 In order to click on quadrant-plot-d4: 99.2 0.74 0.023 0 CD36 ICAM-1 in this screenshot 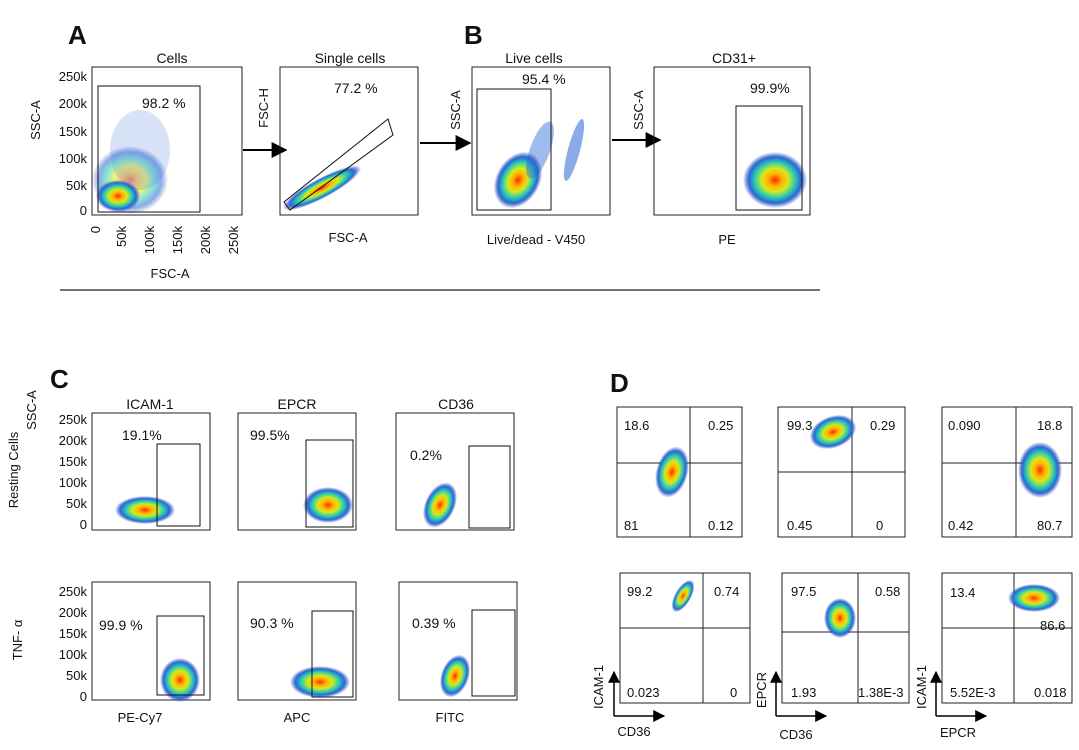, I will do `click(671, 655)`.